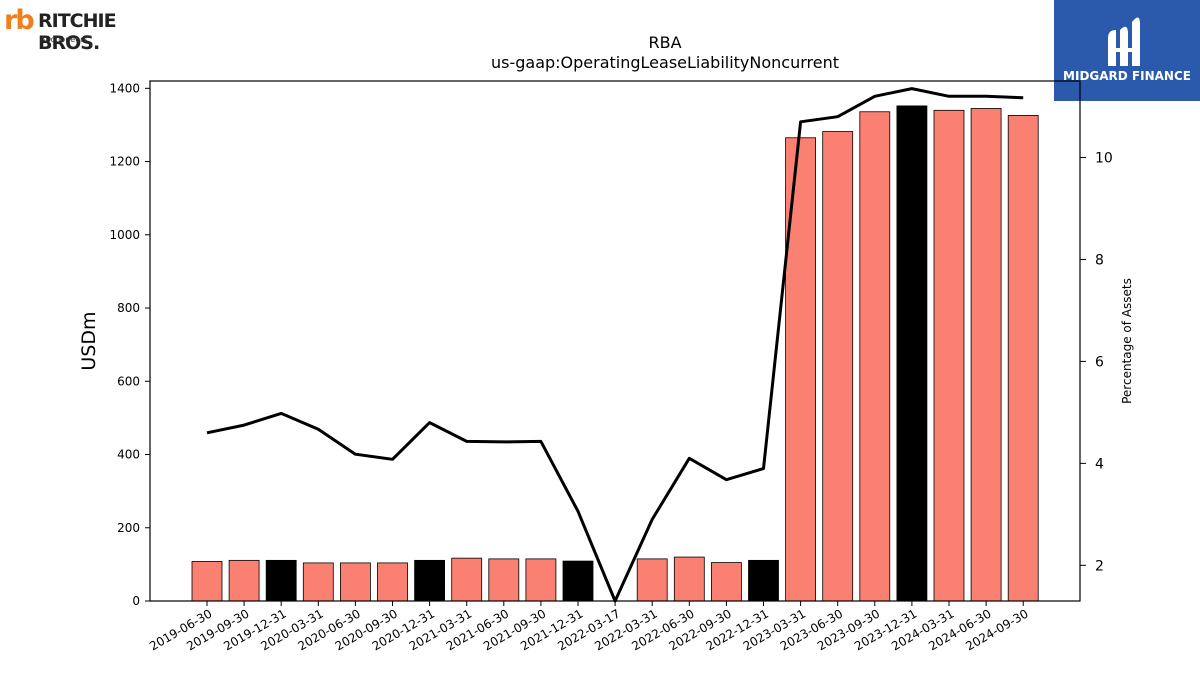  What do you see at coordinates (89, 340) in the screenshot?
I see `y-axis-label: USDm` at bounding box center [89, 340].